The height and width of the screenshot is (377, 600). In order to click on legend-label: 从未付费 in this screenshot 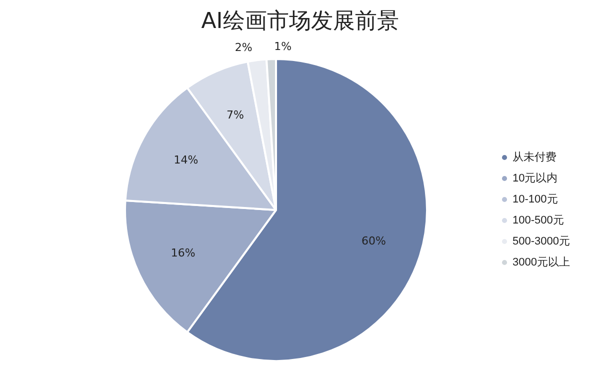, I will do `click(534, 157)`.